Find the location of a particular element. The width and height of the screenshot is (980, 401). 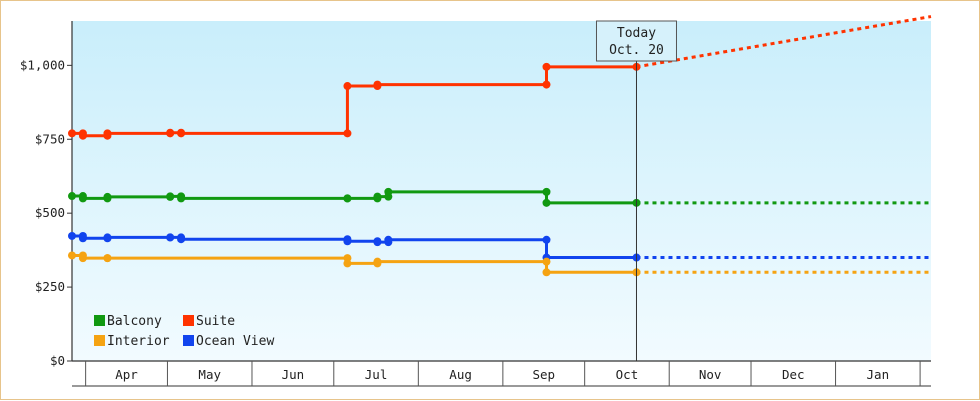

y-tick-label: $250 is located at coordinates (50, 286).